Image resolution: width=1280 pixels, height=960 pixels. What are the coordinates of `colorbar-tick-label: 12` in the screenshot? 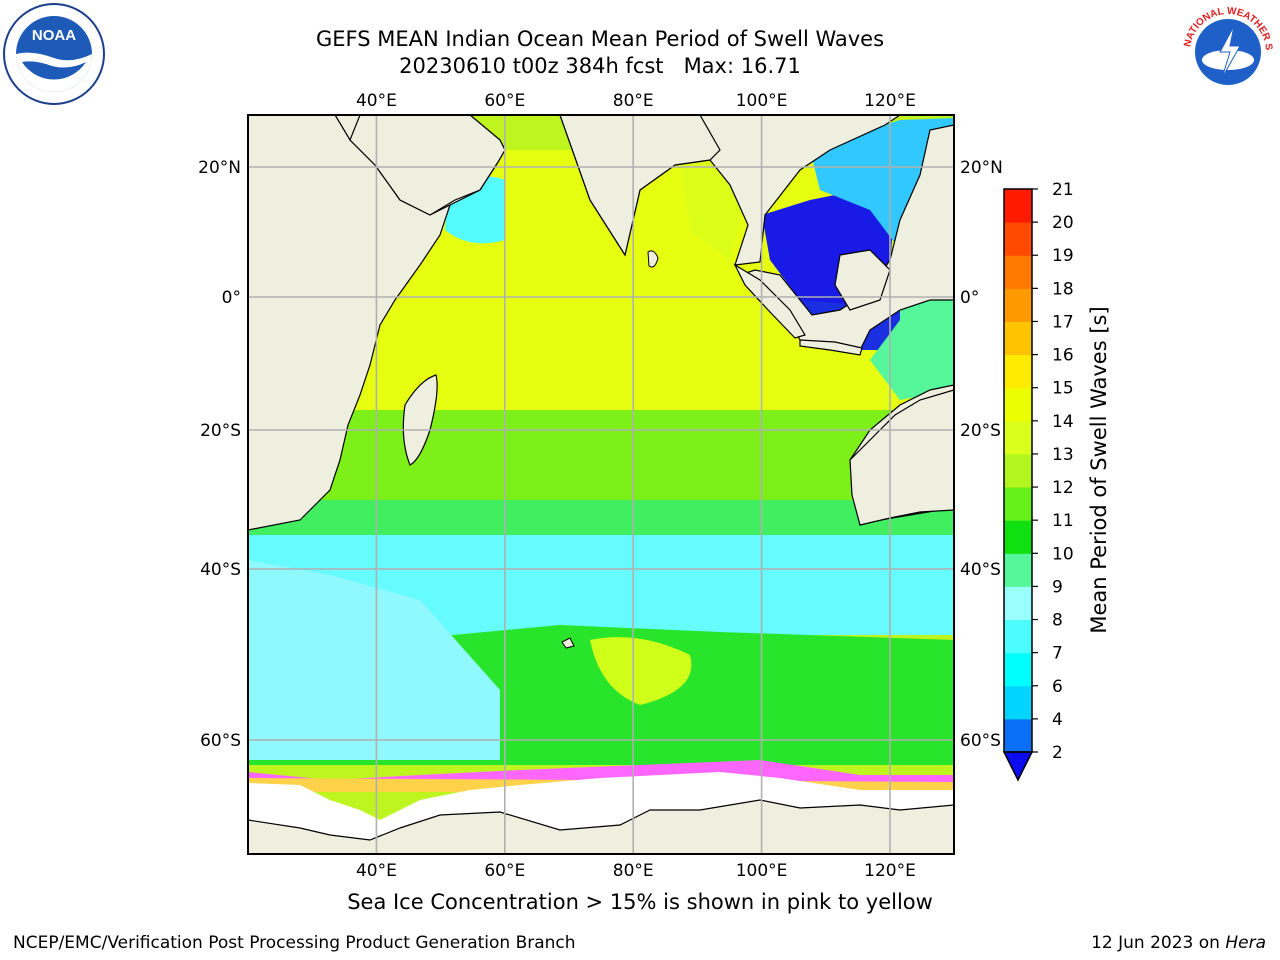 It's located at (1063, 488).